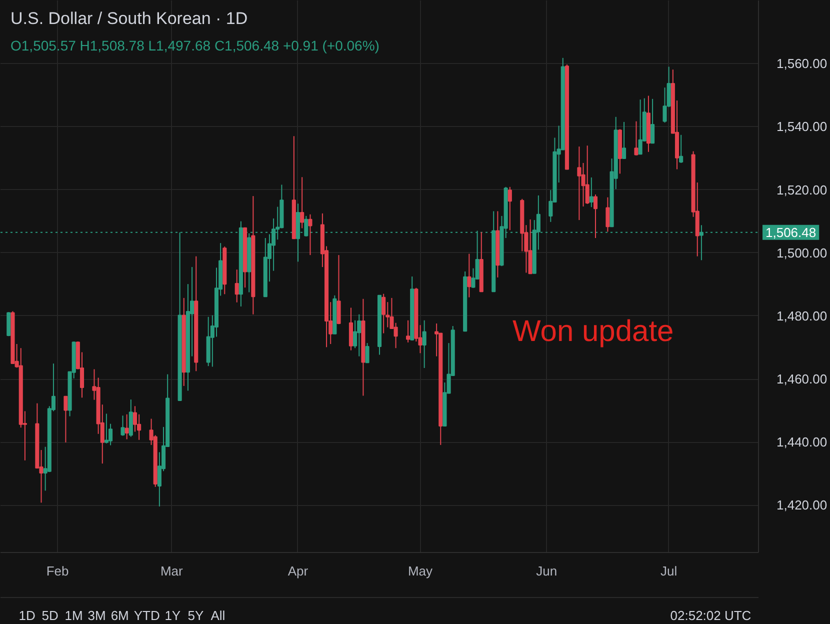 The width and height of the screenshot is (830, 624). I want to click on y-tick-label: 1,540.00, so click(802, 126).